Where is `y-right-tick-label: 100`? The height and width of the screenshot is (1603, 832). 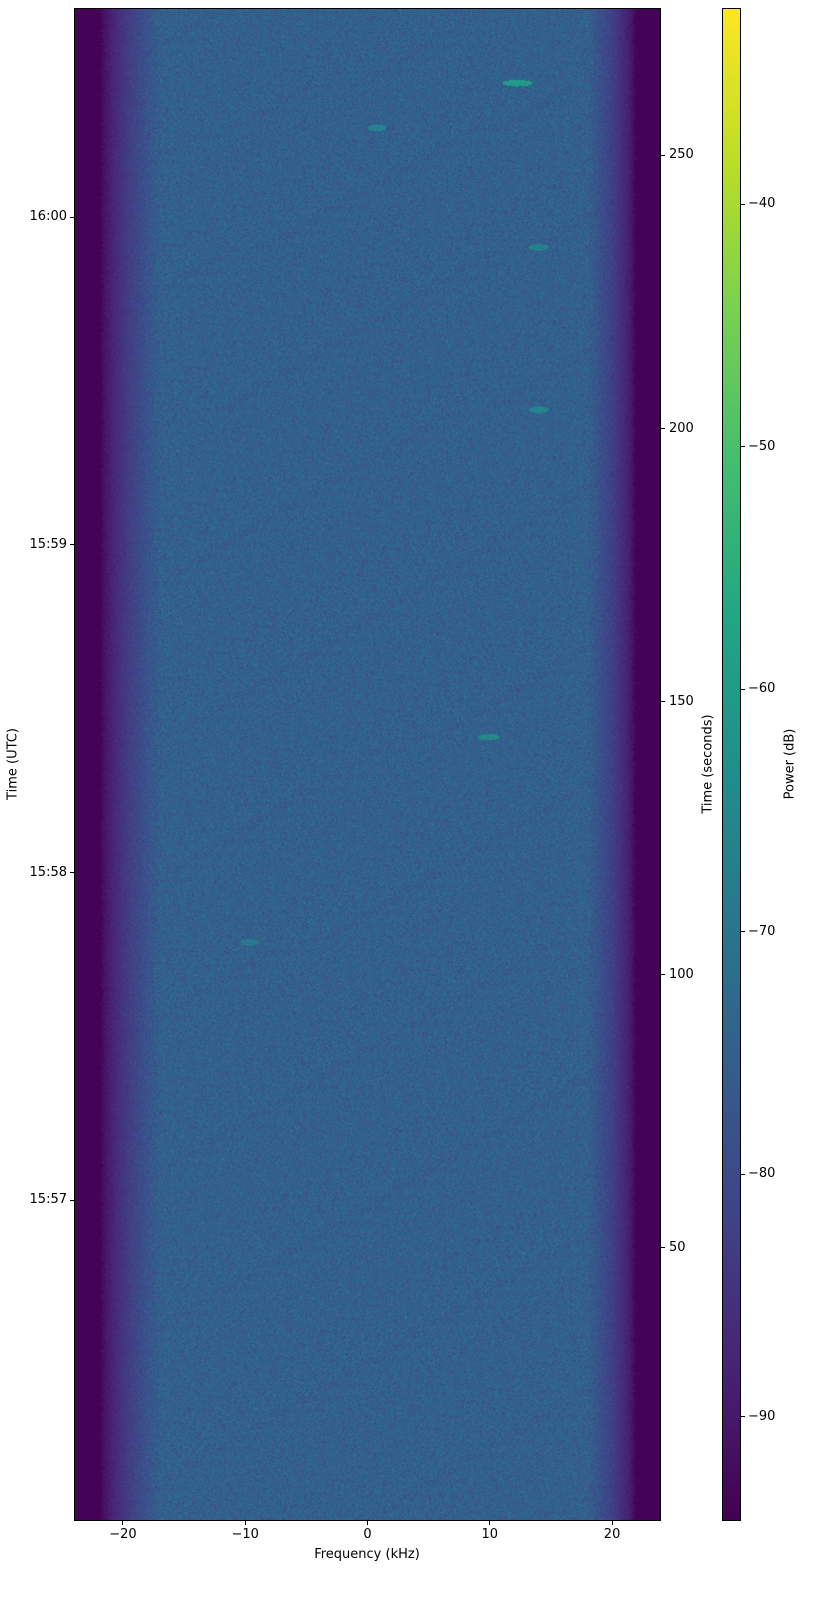
y-right-tick-label: 100 is located at coordinates (681, 974).